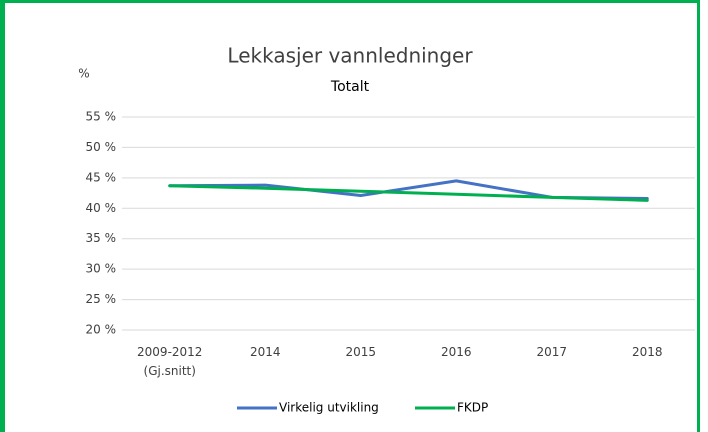 The width and height of the screenshot is (708, 432). I want to click on legend-label: Virkelig utvikling, so click(329, 408).